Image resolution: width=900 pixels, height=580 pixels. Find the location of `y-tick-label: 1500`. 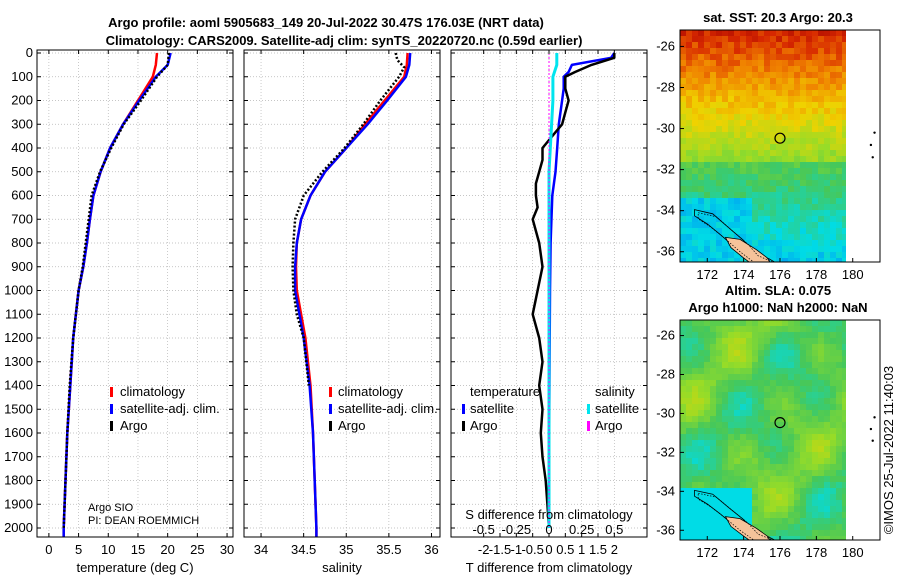

y-tick-label: 1500 is located at coordinates (18, 408).